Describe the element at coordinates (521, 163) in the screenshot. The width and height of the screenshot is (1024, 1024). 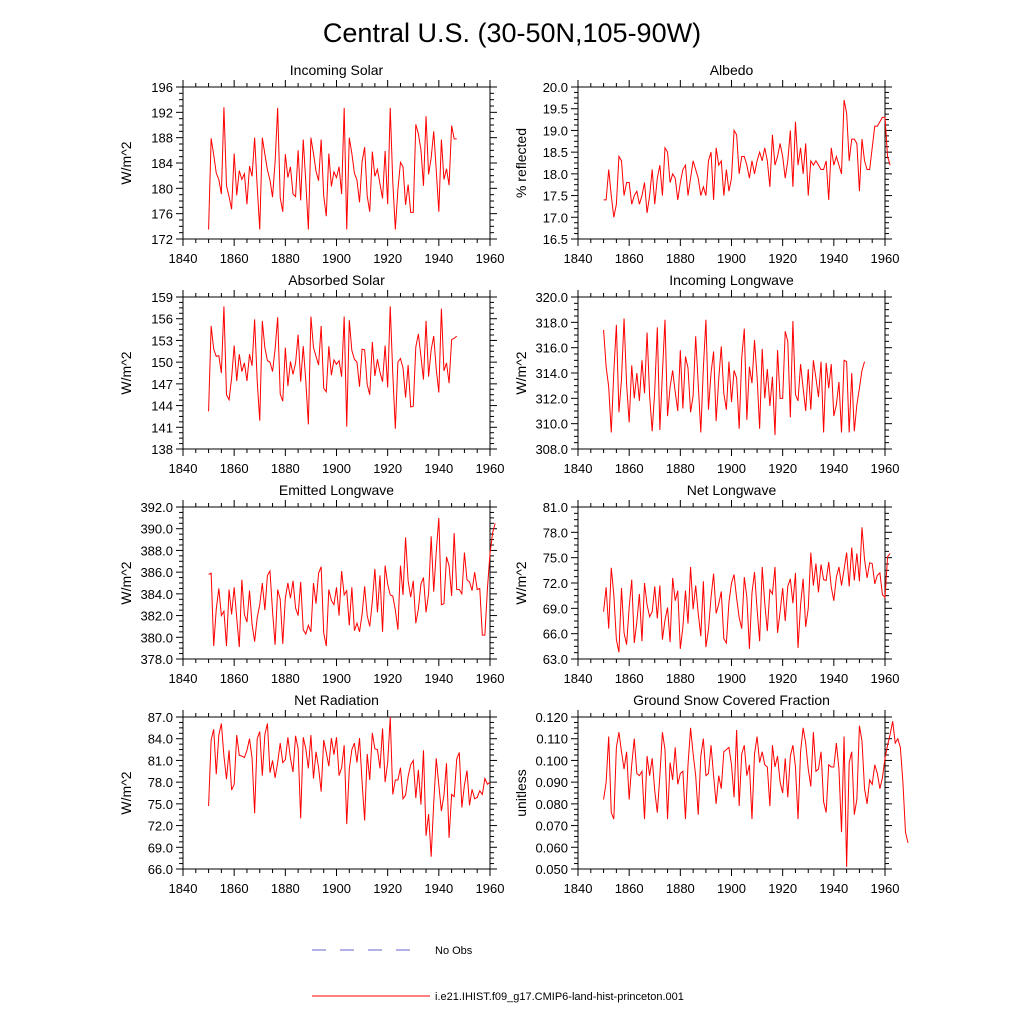
I see `y-axis-label: % reflected` at that location.